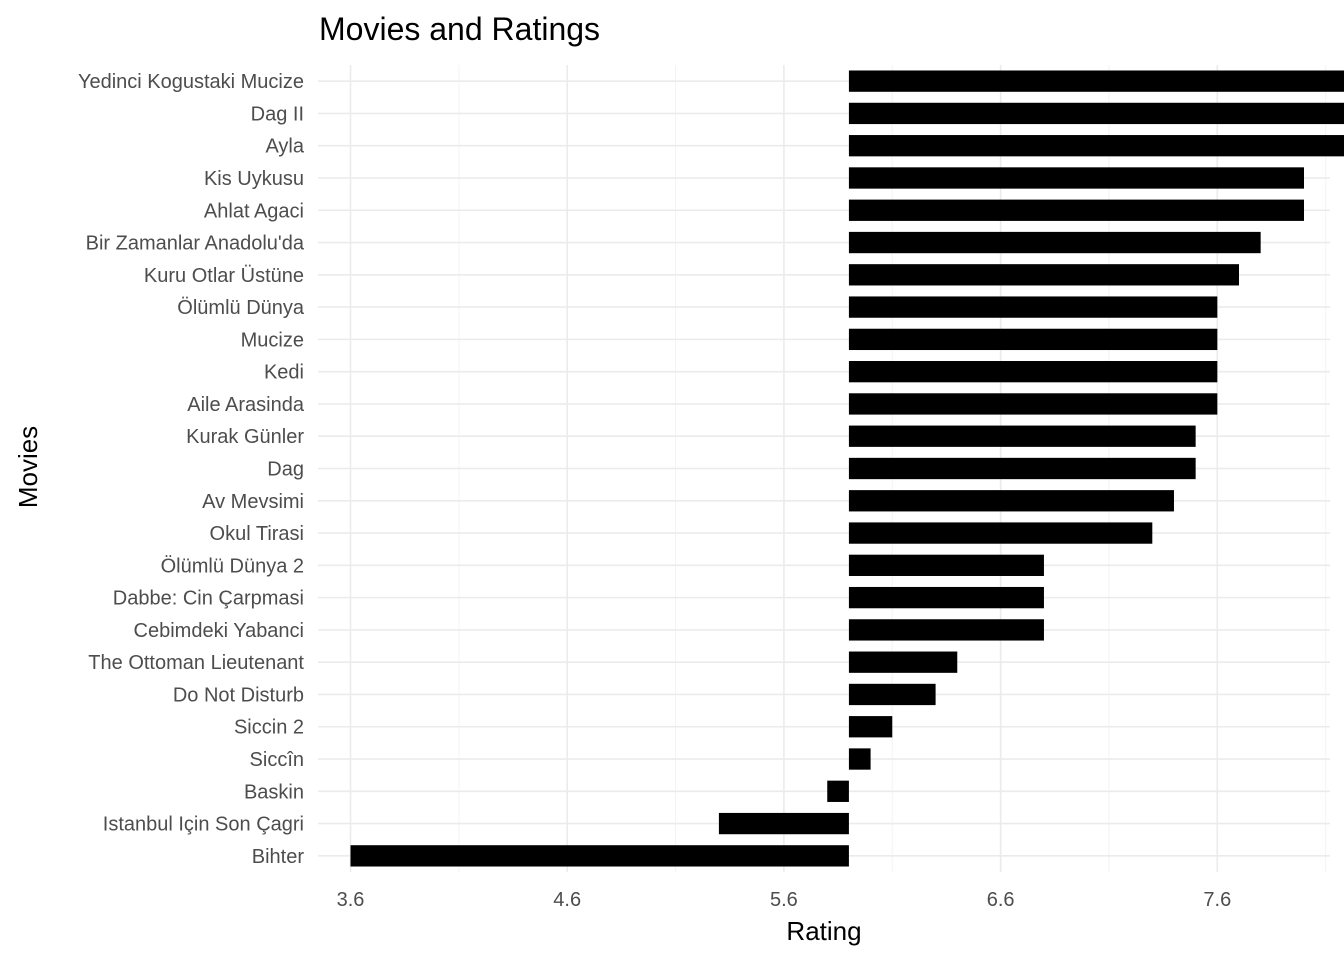 This screenshot has width=1344, height=960. I want to click on x-tick-label: 6.6, so click(1001, 900).